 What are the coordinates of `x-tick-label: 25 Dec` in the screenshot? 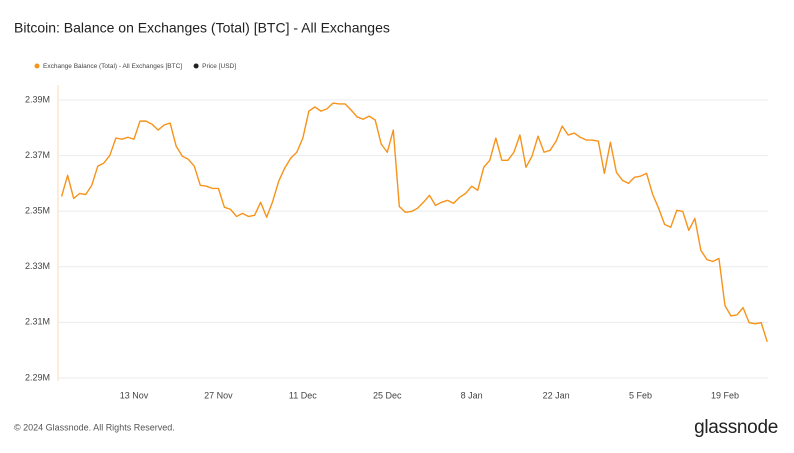 It's located at (387, 395).